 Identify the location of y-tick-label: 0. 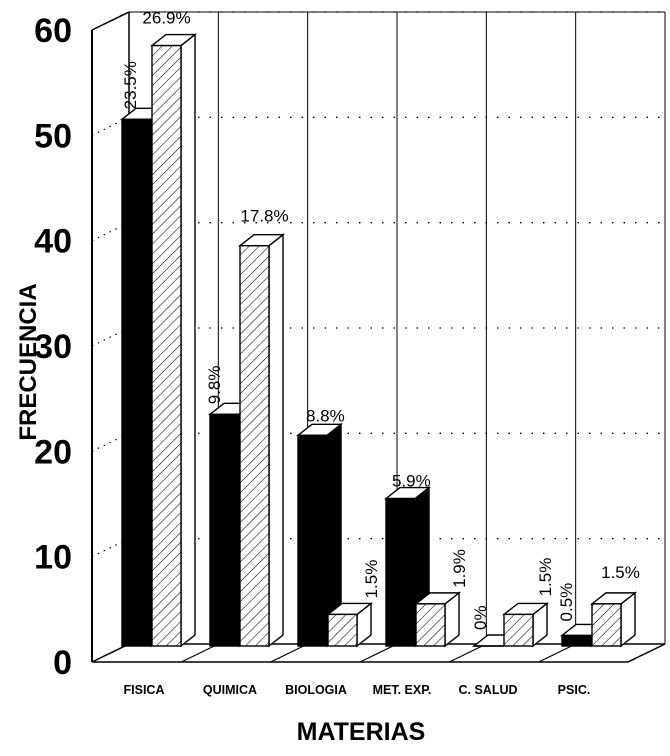
(62, 663).